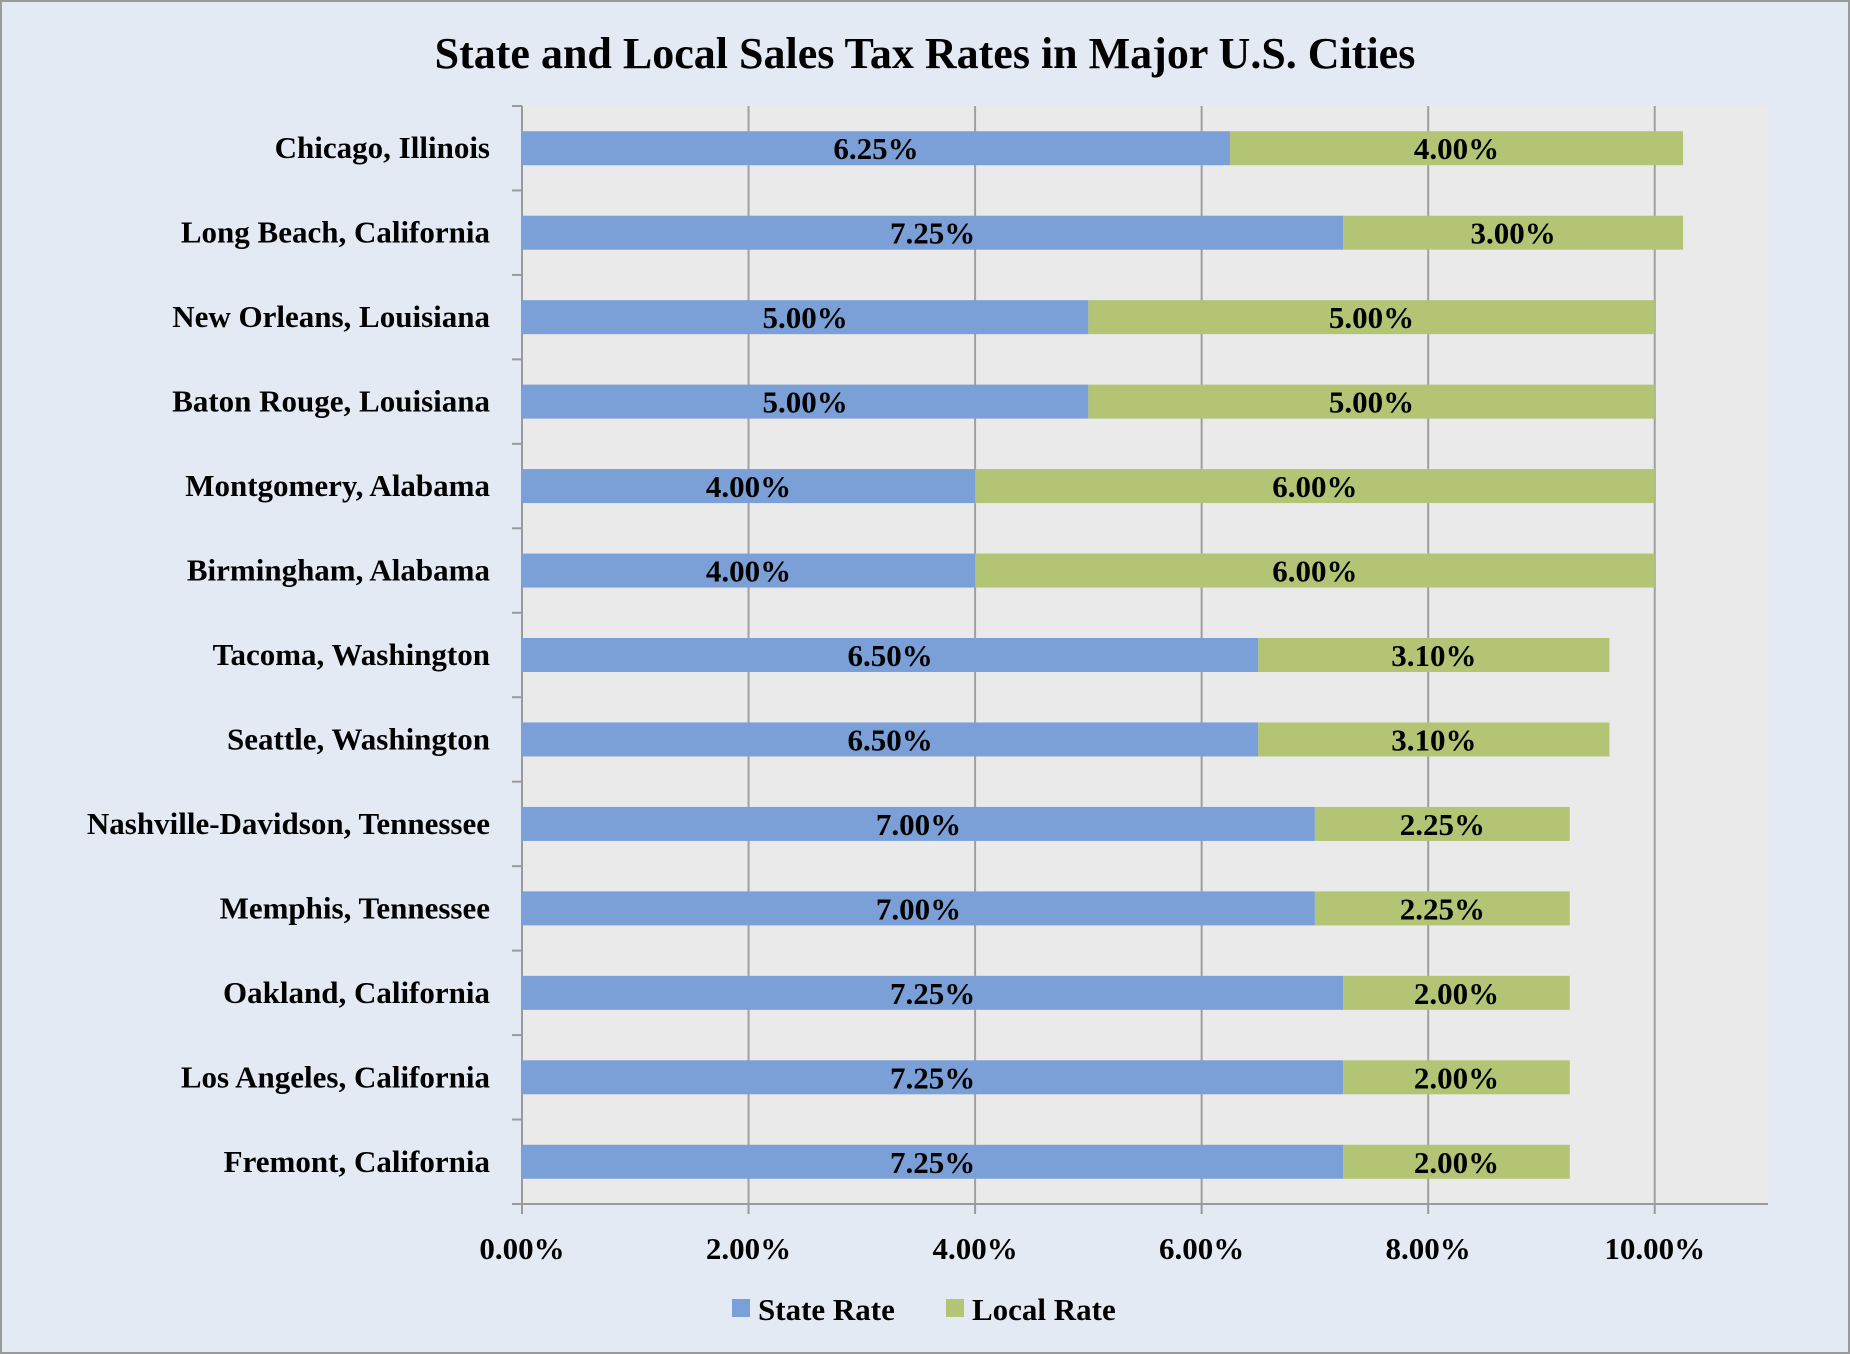 This screenshot has width=1850, height=1354. Describe the element at coordinates (288, 823) in the screenshot. I see `category-label: Nashville-Davidson, Tennessee` at that location.